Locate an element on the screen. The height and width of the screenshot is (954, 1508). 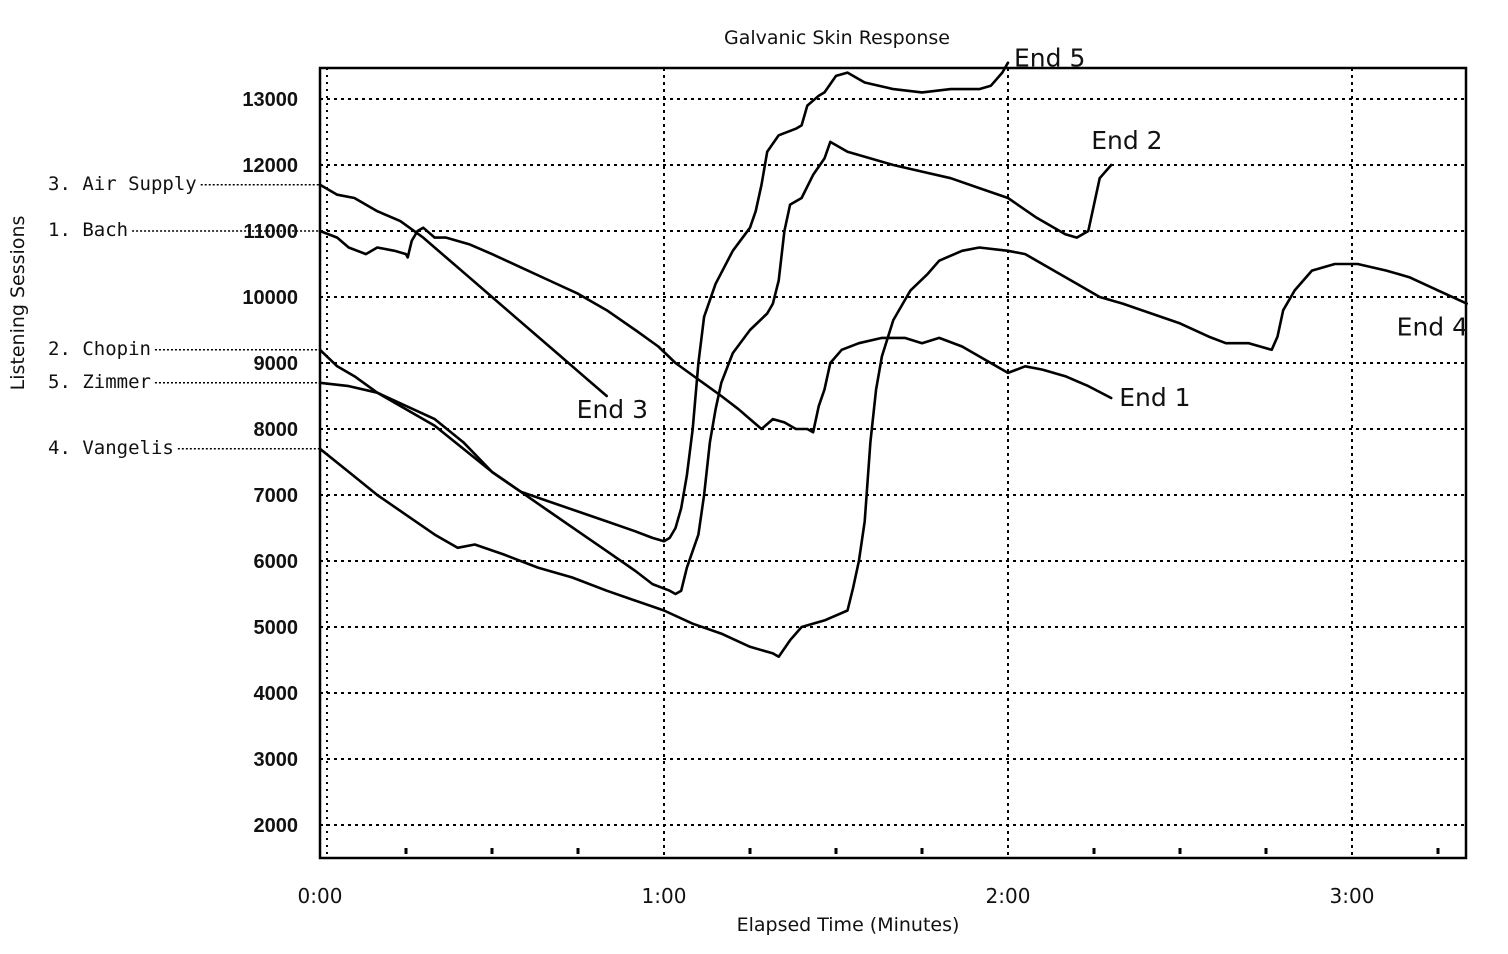
x-tick-label: 1:00 is located at coordinates (664, 896).